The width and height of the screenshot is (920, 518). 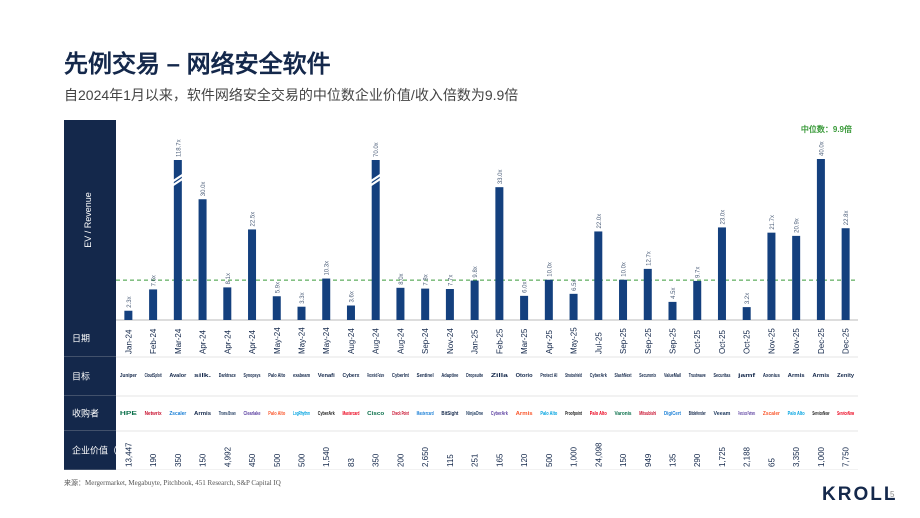 I want to click on data-label: 7.6x, so click(x=155, y=280).